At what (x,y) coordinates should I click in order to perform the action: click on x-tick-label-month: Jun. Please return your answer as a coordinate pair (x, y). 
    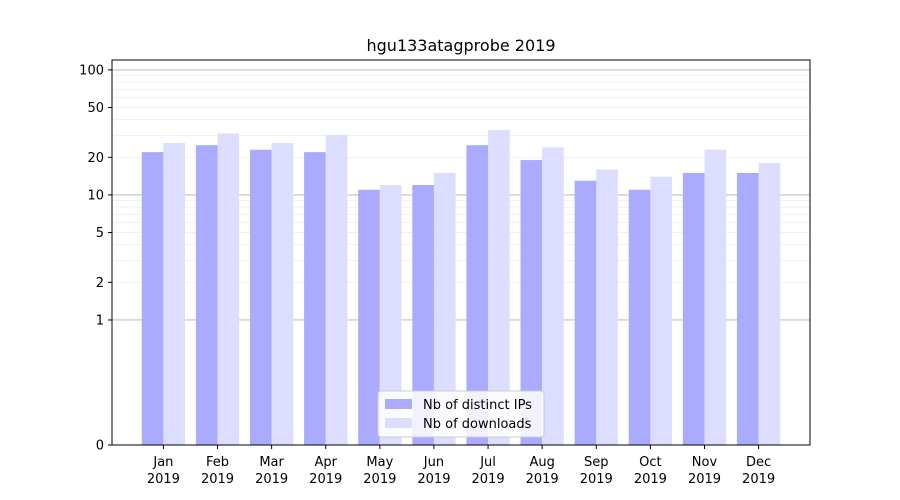
    Looking at the image, I should click on (433, 462).